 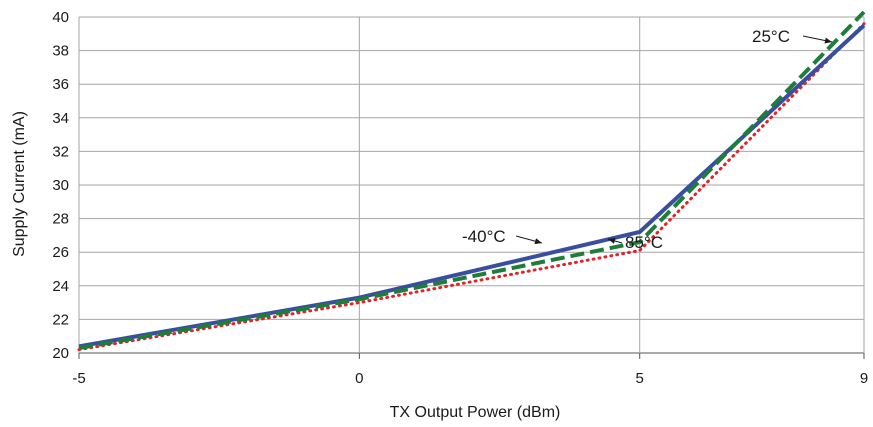 What do you see at coordinates (19, 184) in the screenshot?
I see `y-axis-title: Supply Current (mA)` at bounding box center [19, 184].